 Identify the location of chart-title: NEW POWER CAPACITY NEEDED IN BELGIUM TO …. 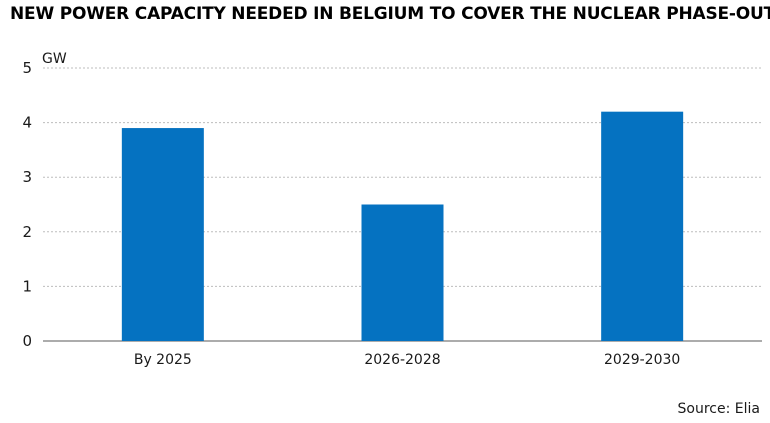
(390, 14).